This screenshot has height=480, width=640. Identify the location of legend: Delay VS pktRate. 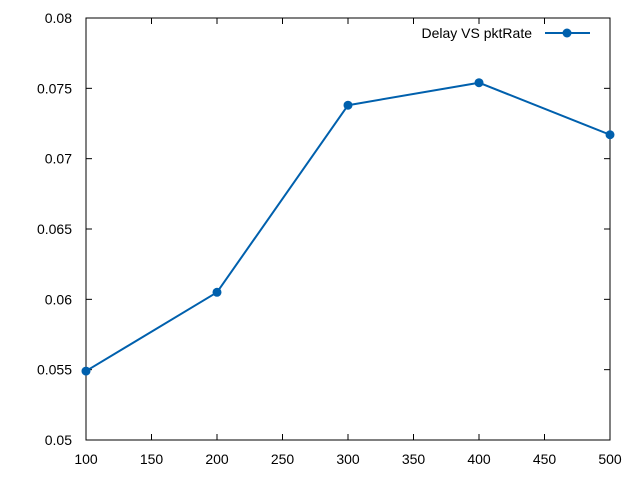
(506, 33).